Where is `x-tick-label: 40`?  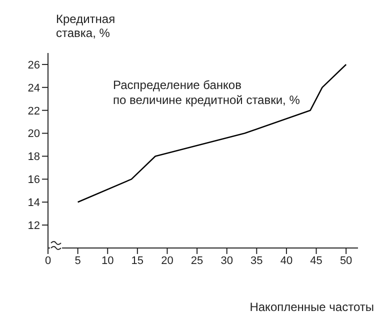 x-tick-label: 40 is located at coordinates (286, 260).